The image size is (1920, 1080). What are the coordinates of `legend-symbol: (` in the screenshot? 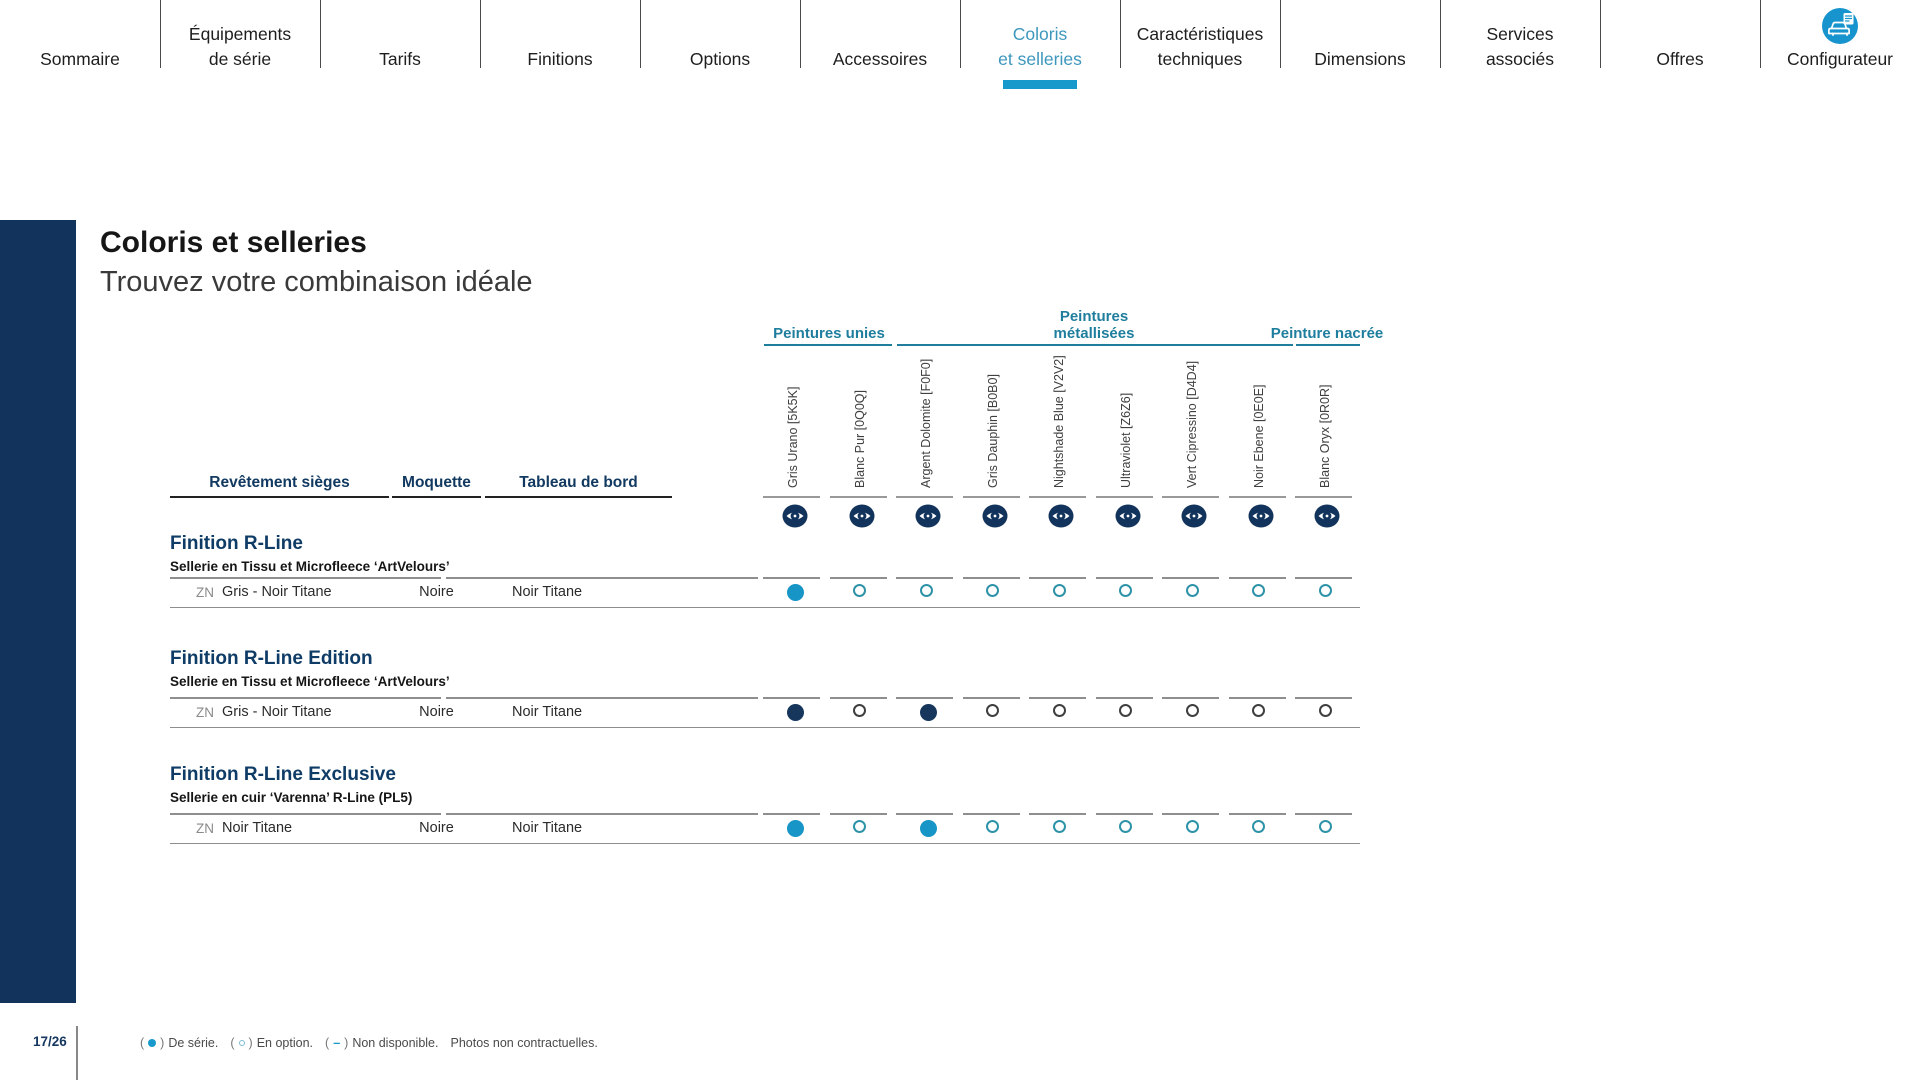 It's located at (232, 1043).